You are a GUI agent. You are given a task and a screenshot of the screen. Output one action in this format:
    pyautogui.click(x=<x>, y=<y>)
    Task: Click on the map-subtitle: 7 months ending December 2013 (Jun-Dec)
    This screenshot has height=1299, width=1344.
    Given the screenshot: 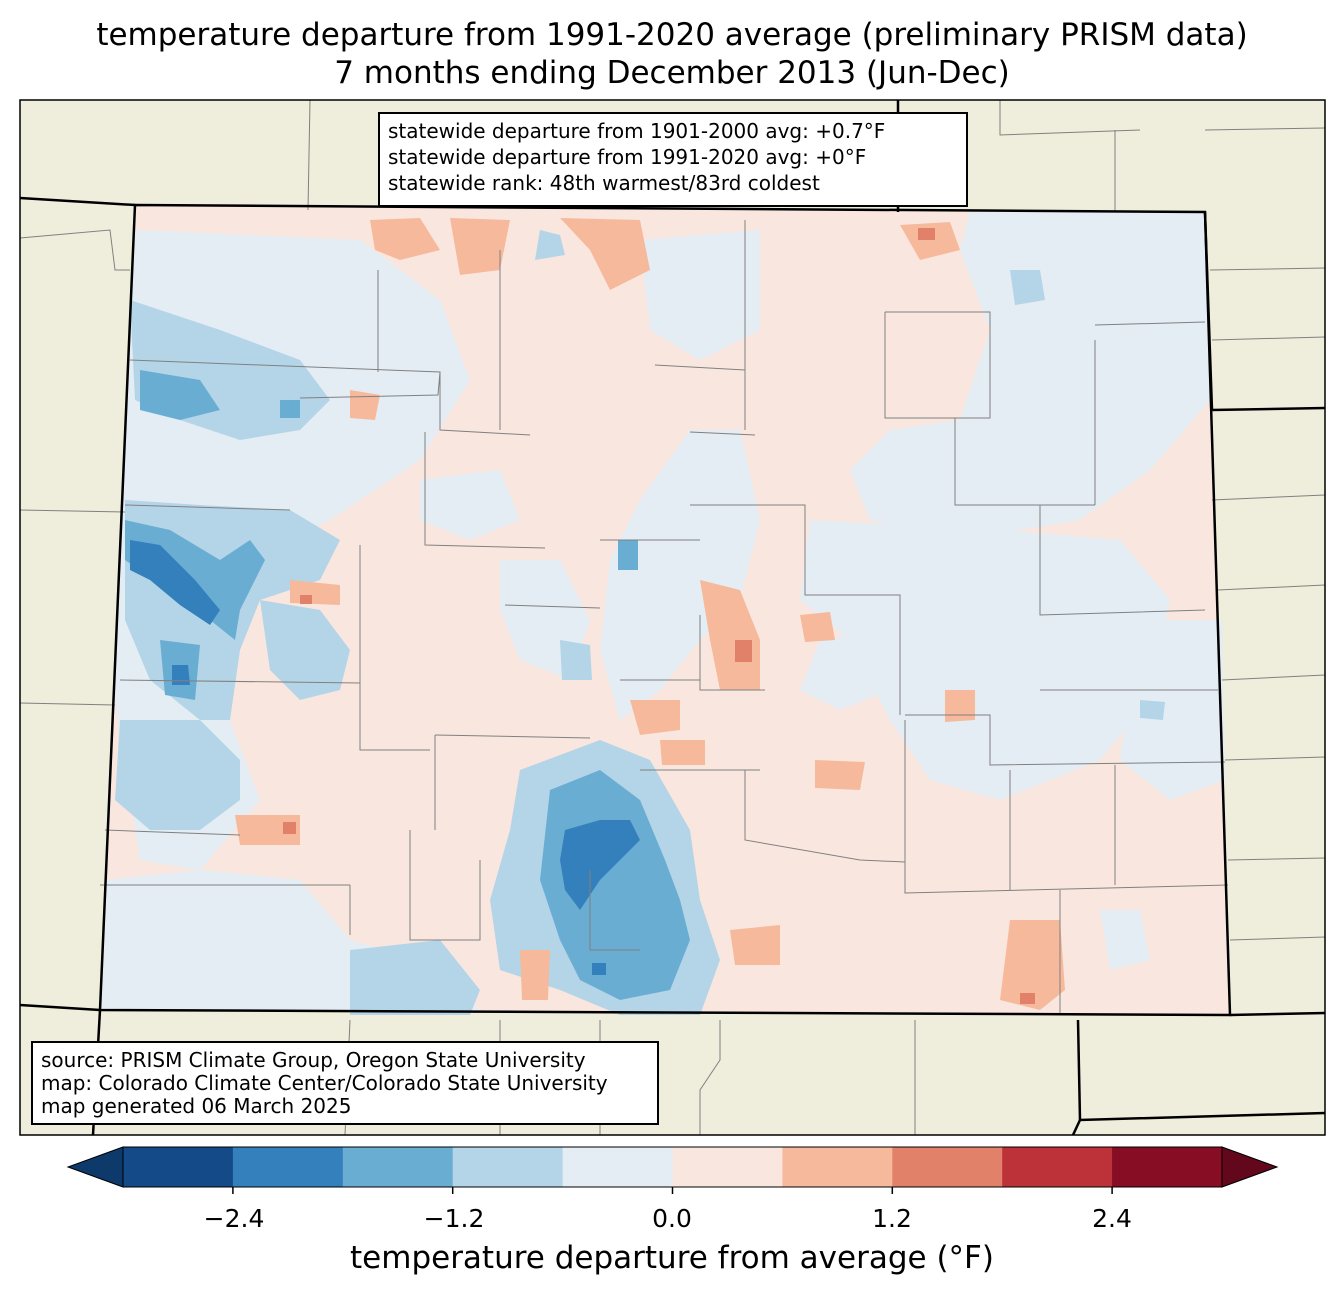 What is the action you would take?
    pyautogui.click(x=672, y=73)
    